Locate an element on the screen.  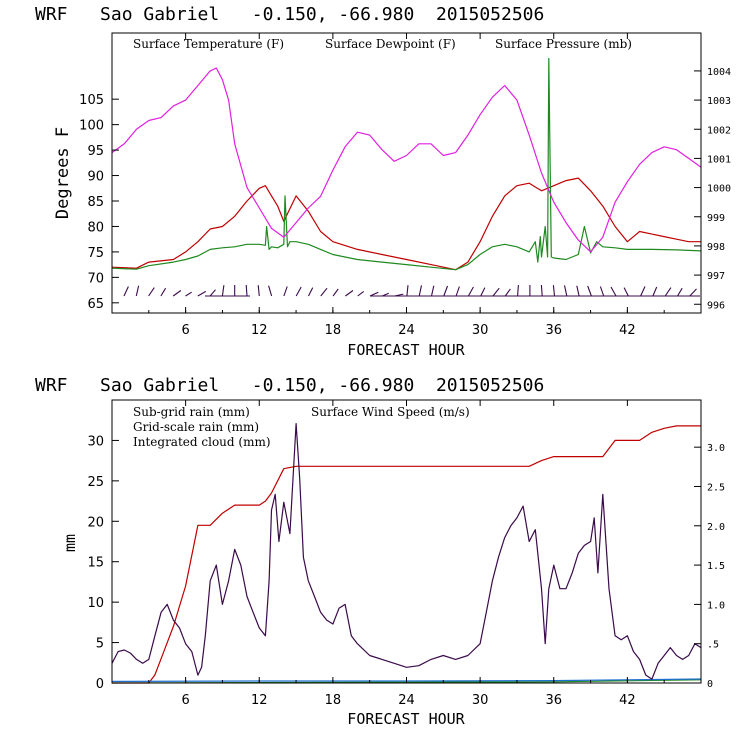
lower-y-tick-label: 0 is located at coordinates (100, 684).